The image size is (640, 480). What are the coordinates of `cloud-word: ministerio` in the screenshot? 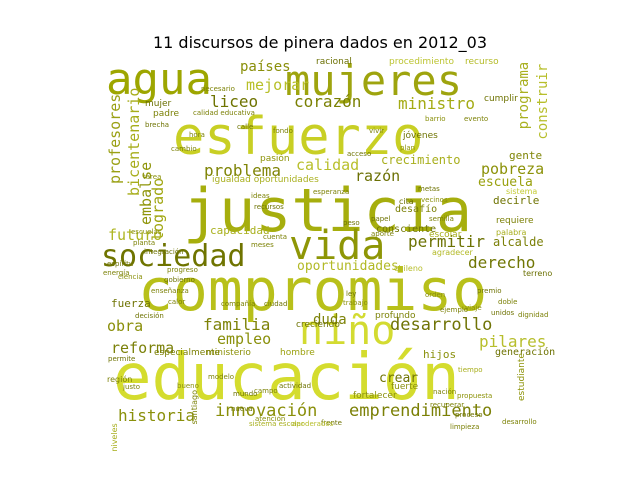 It's located at (228, 353).